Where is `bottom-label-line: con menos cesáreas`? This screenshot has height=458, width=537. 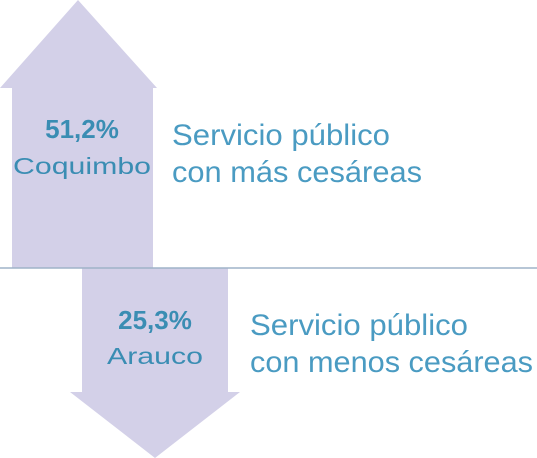 bottom-label-line: con menos cesáreas is located at coordinates (391, 362).